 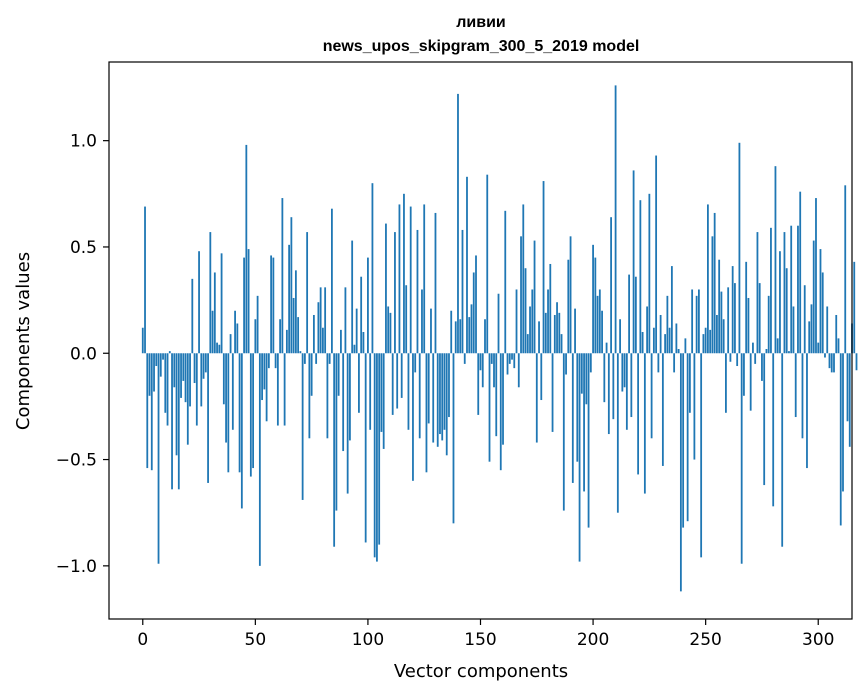 I want to click on x-tick-label: 250, so click(x=705, y=640).